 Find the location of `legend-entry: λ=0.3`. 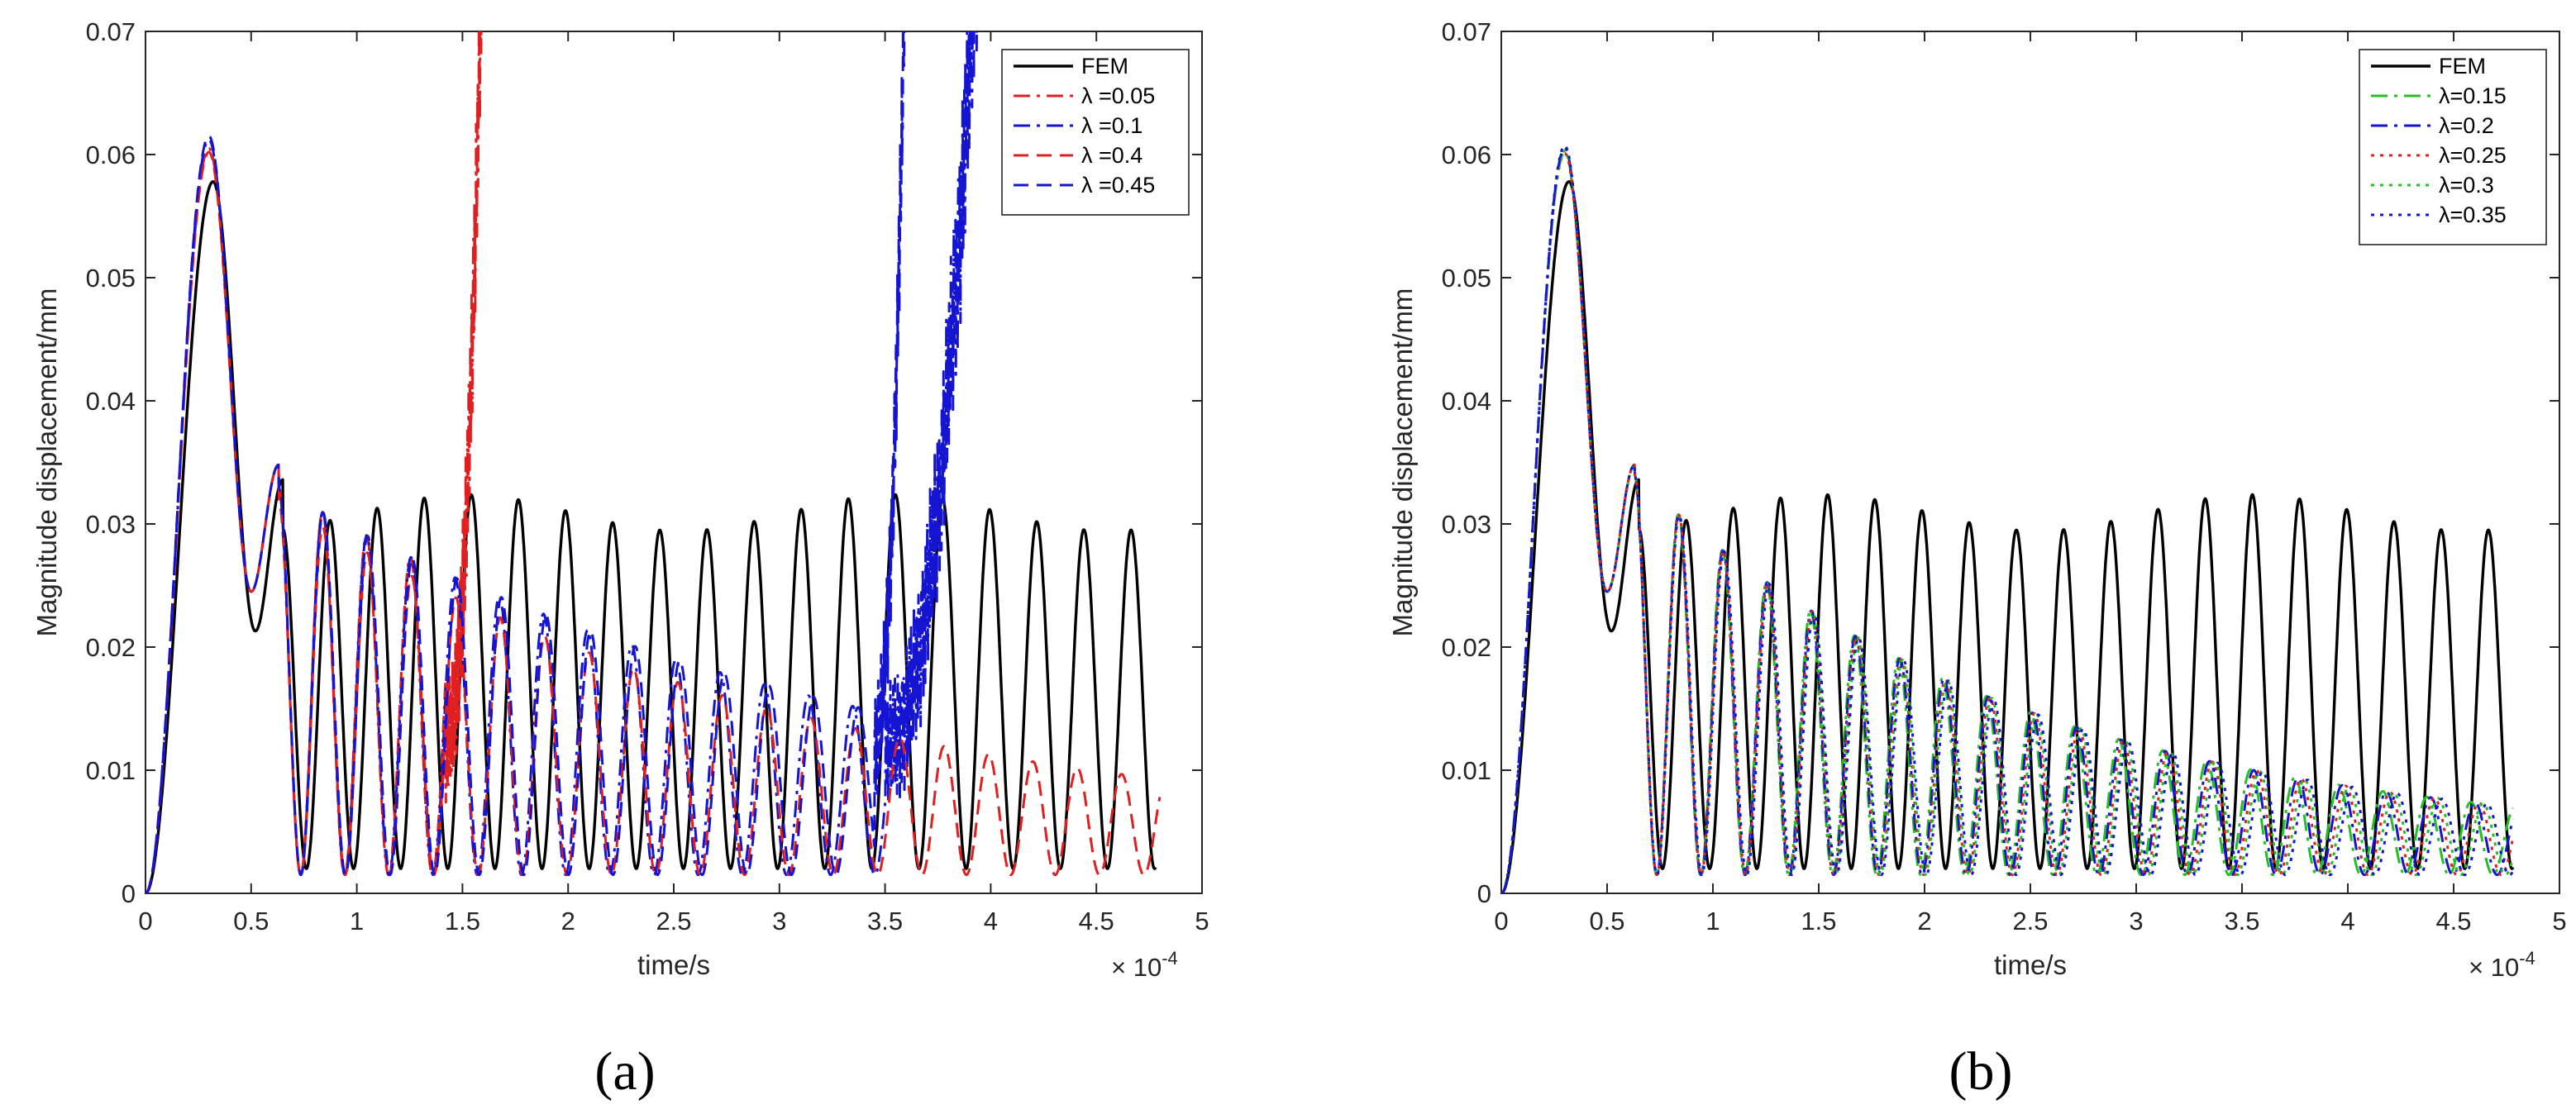

legend-entry: λ=0.3 is located at coordinates (2466, 185).